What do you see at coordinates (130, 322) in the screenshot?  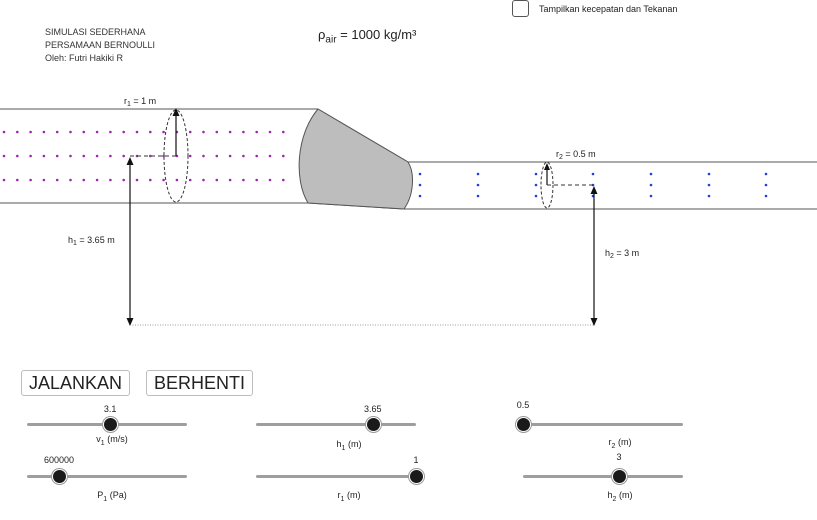 I see `h1-arrow-head-bottom` at bounding box center [130, 322].